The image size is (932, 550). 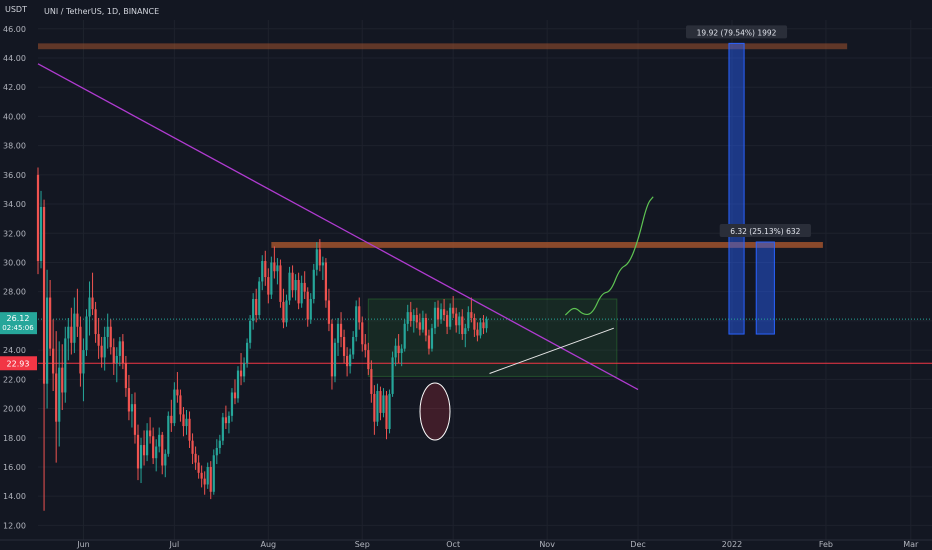 I want to click on price-tick-label: 44.00, so click(x=14, y=58).